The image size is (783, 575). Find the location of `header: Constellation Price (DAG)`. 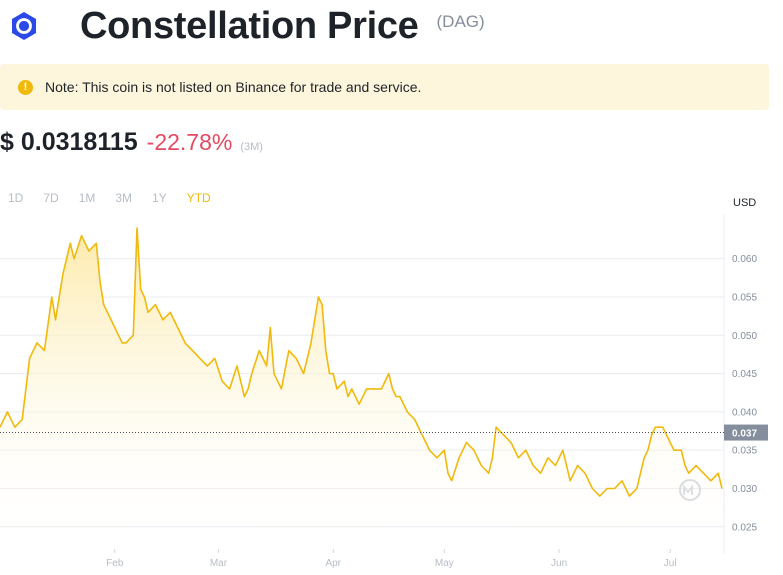

header: Constellation Price (DAG) is located at coordinates (246, 26).